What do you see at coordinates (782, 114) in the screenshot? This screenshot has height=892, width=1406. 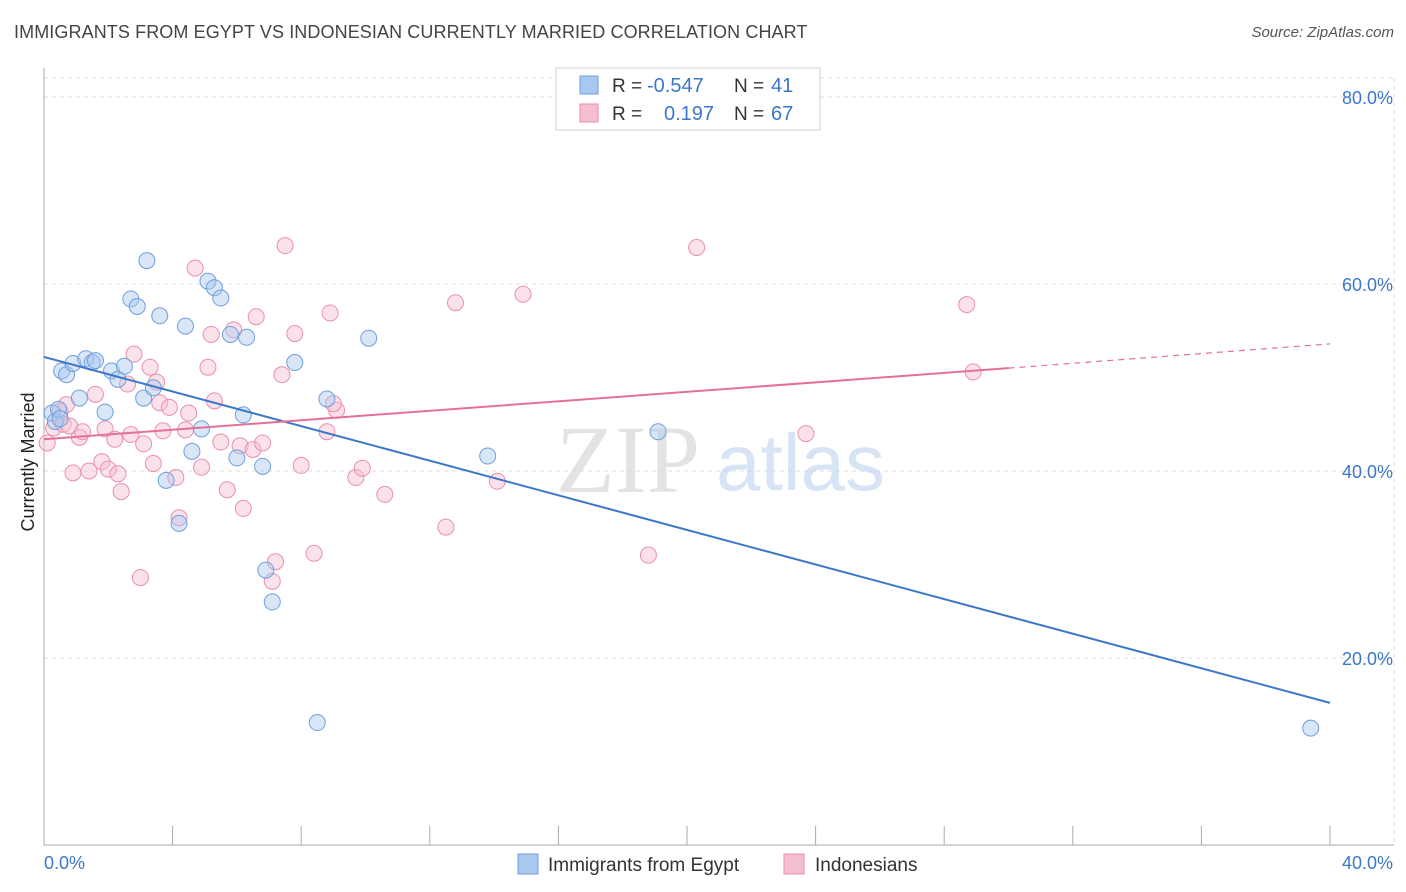 I see `stats-legend-n-value-2: 67` at bounding box center [782, 114].